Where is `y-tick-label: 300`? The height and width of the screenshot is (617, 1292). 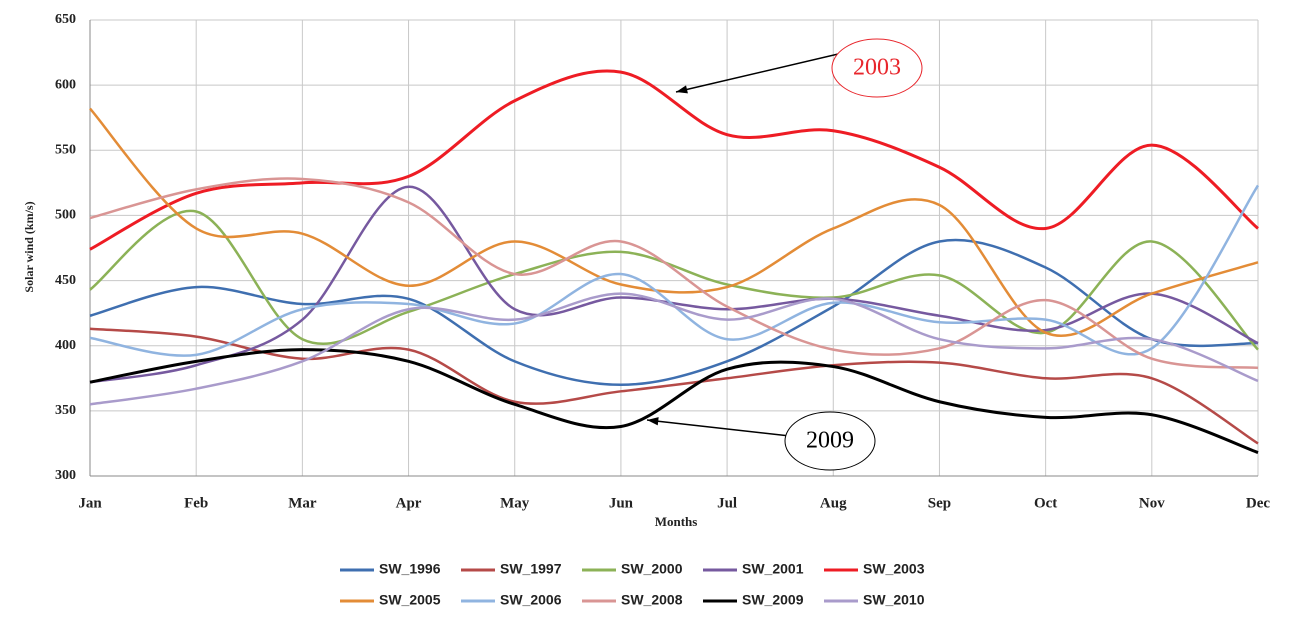 y-tick-label: 300 is located at coordinates (65, 475).